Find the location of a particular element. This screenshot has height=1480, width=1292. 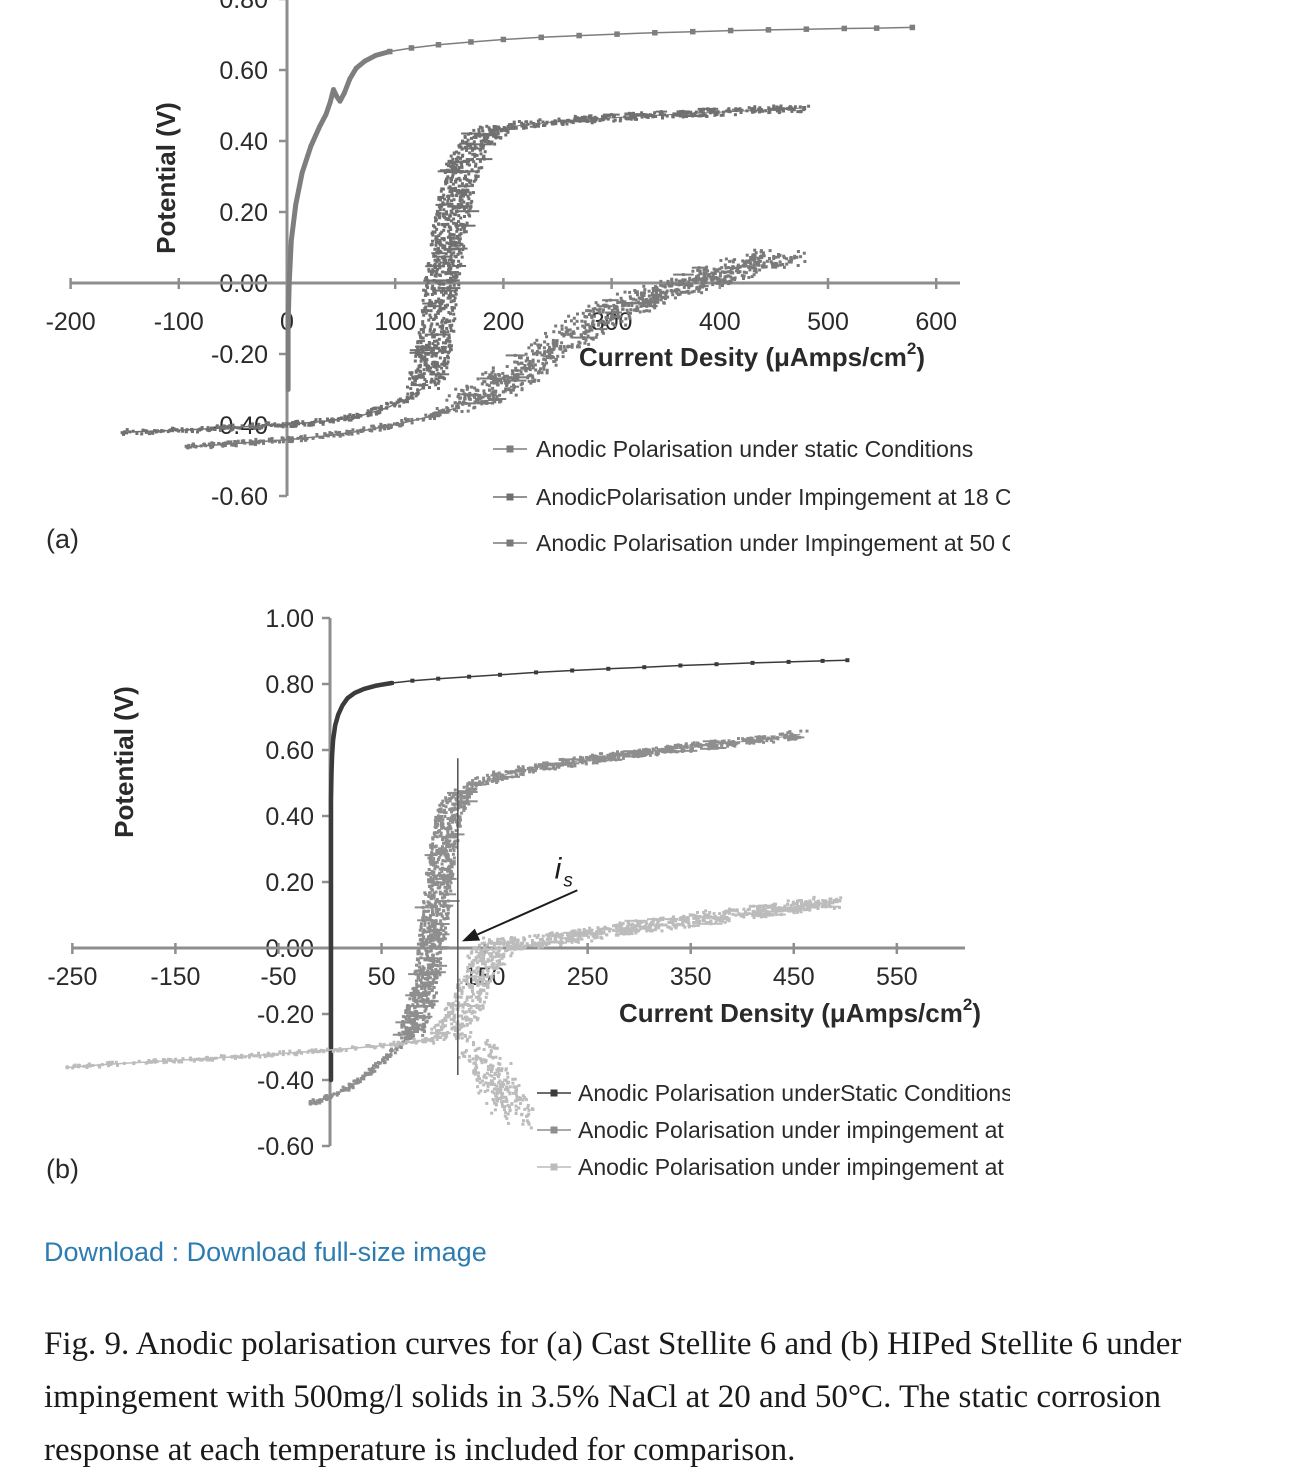

x-tick-label: -150 is located at coordinates (175, 977).